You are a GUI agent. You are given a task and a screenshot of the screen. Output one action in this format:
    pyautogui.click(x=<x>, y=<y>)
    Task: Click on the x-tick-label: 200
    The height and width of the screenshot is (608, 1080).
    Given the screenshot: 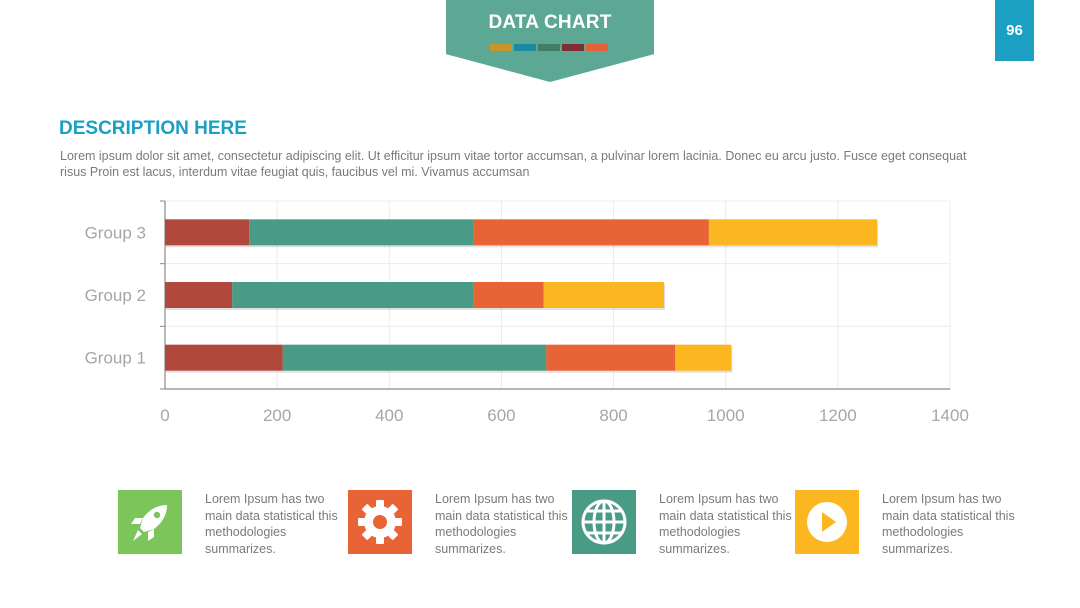 What is the action you would take?
    pyautogui.click(x=277, y=415)
    